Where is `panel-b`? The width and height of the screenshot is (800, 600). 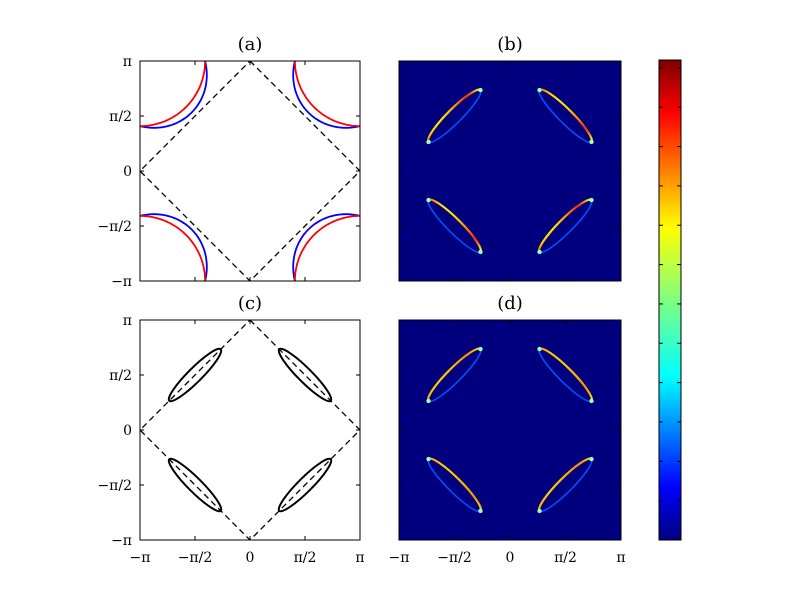
panel-b is located at coordinates (510, 171).